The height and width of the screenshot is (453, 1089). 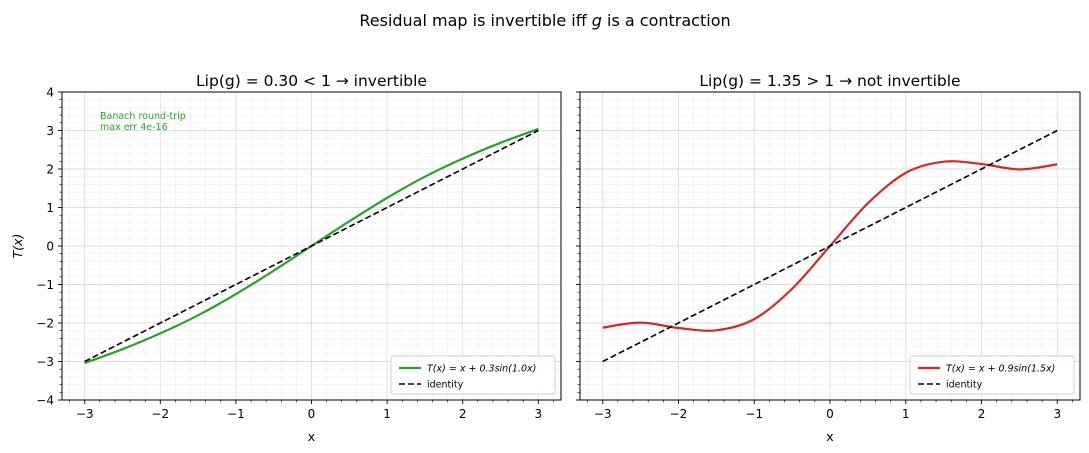 What do you see at coordinates (45, 285) in the screenshot?
I see `y-tick-label: −1` at bounding box center [45, 285].